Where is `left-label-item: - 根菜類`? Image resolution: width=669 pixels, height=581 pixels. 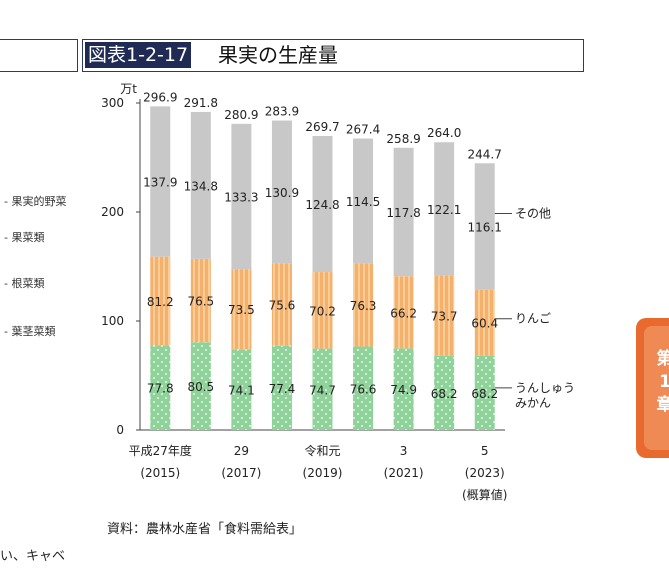
left-label-item: - 根菜類 is located at coordinates (24, 283).